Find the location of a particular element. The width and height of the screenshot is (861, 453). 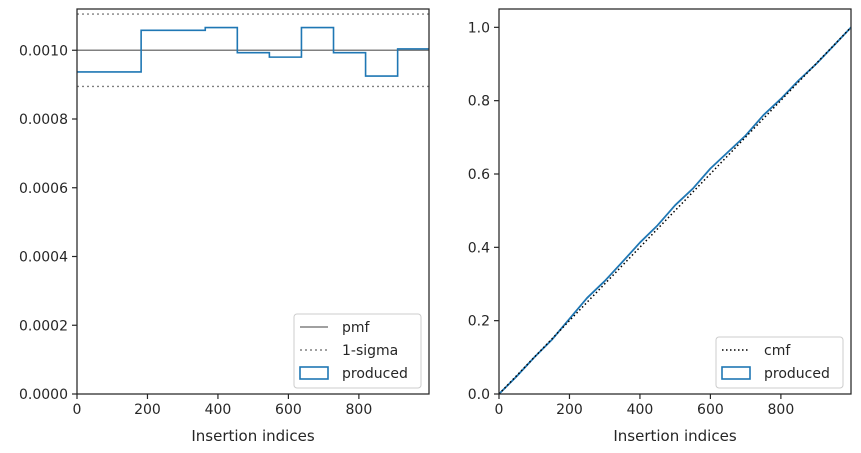

y-tick-label: 0.0010 is located at coordinates (43, 51).